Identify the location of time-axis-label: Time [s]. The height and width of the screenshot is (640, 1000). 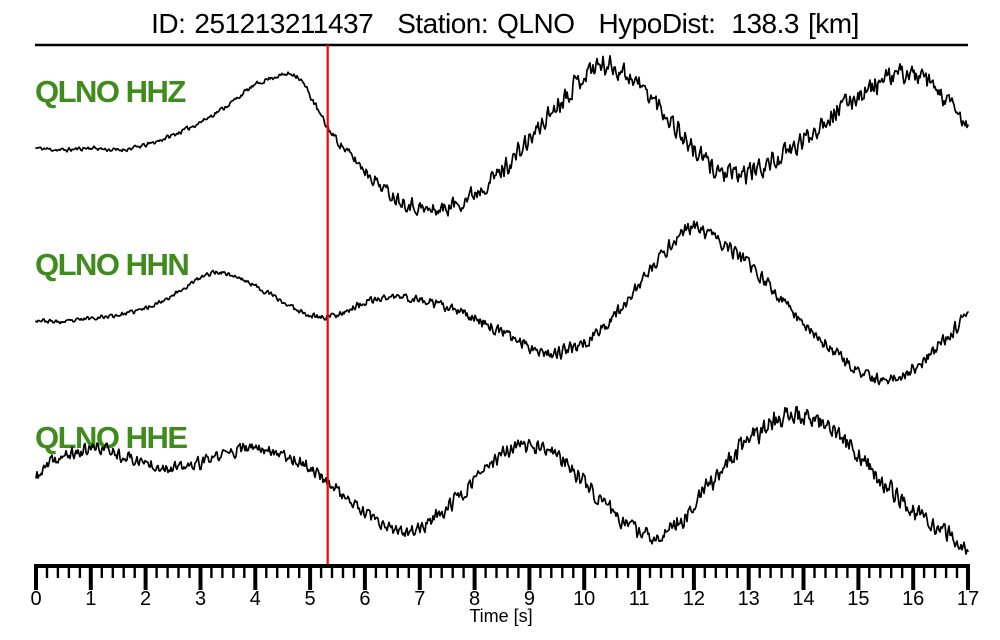
(500, 616).